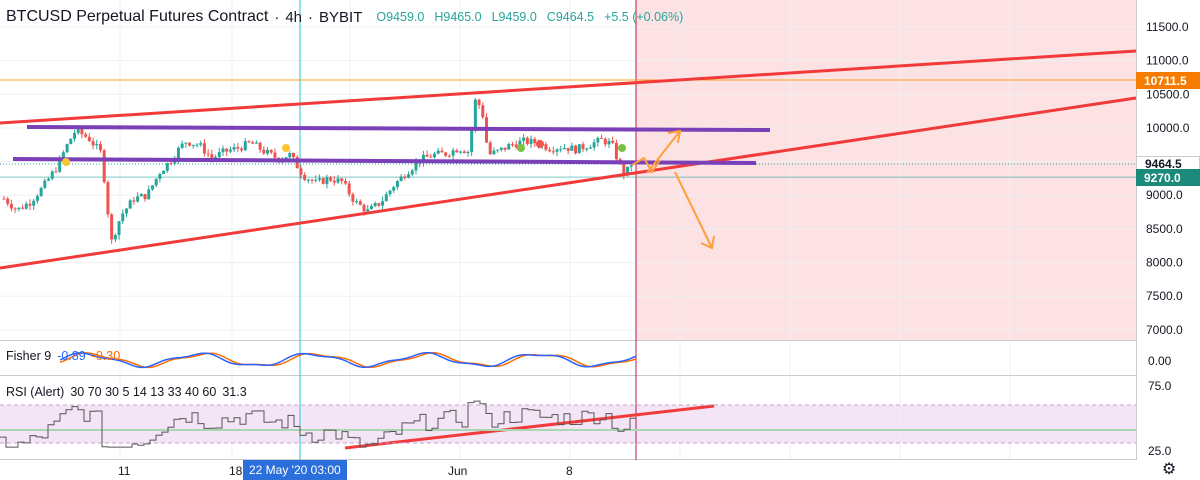 This screenshot has height=480, width=1200. I want to click on projection-zigzag, so click(646, 165).